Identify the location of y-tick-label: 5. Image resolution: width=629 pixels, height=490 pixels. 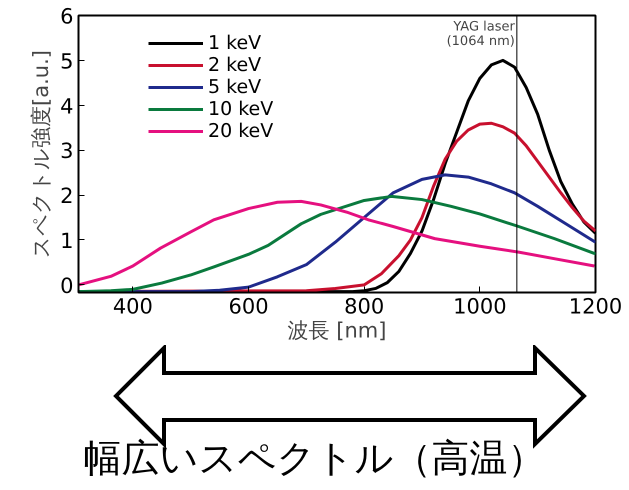
(67, 61).